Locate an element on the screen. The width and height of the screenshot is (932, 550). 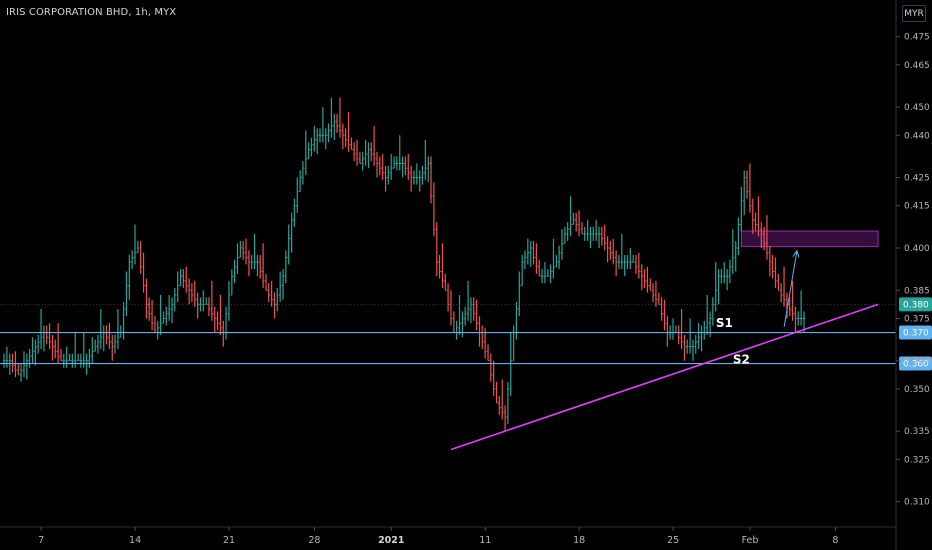
level-badge-s1 is located at coordinates (915, 332).